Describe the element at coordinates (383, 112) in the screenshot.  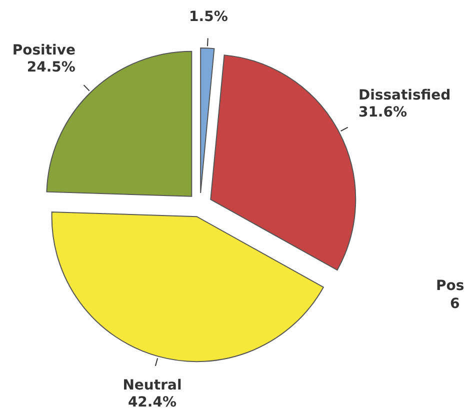
I see `data-label: 31.6%` at that location.